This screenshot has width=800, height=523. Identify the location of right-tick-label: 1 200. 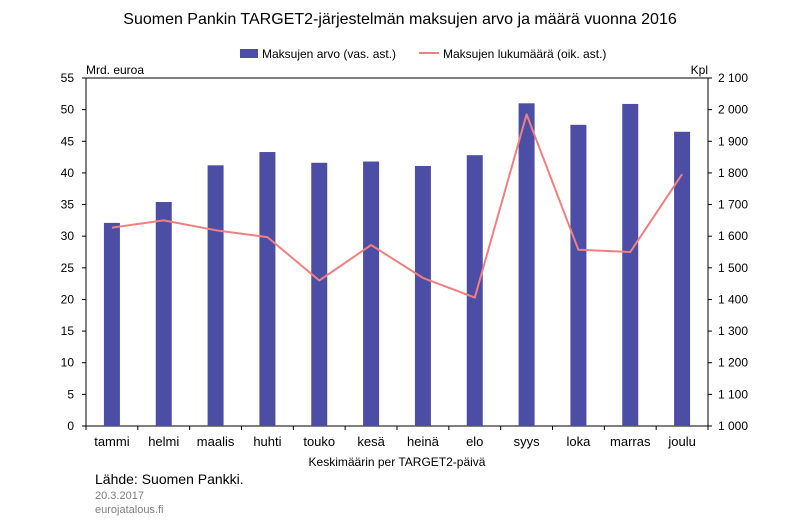
(733, 363).